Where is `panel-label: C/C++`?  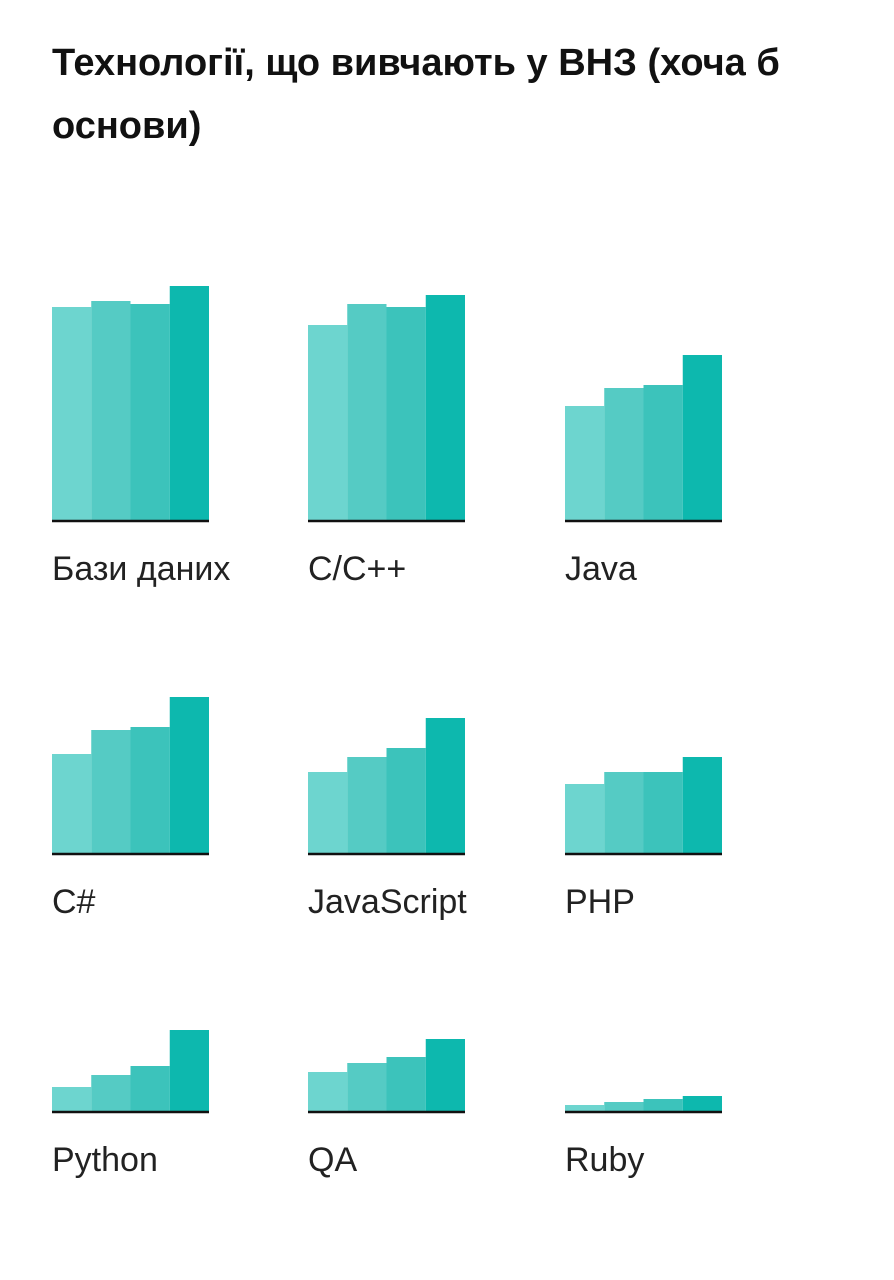 panel-label: C/C++ is located at coordinates (357, 569).